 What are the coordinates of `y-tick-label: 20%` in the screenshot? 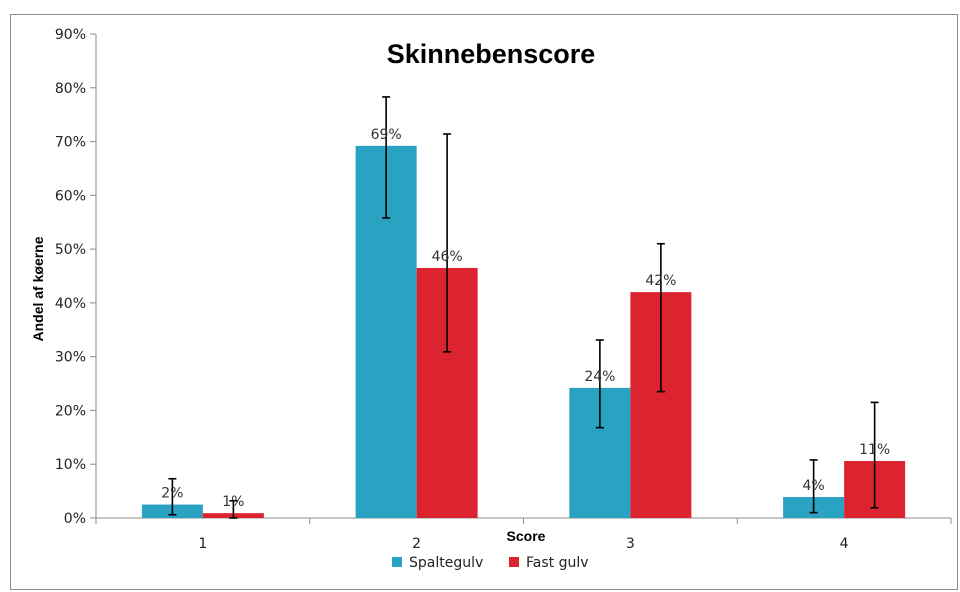 It's located at (70, 411).